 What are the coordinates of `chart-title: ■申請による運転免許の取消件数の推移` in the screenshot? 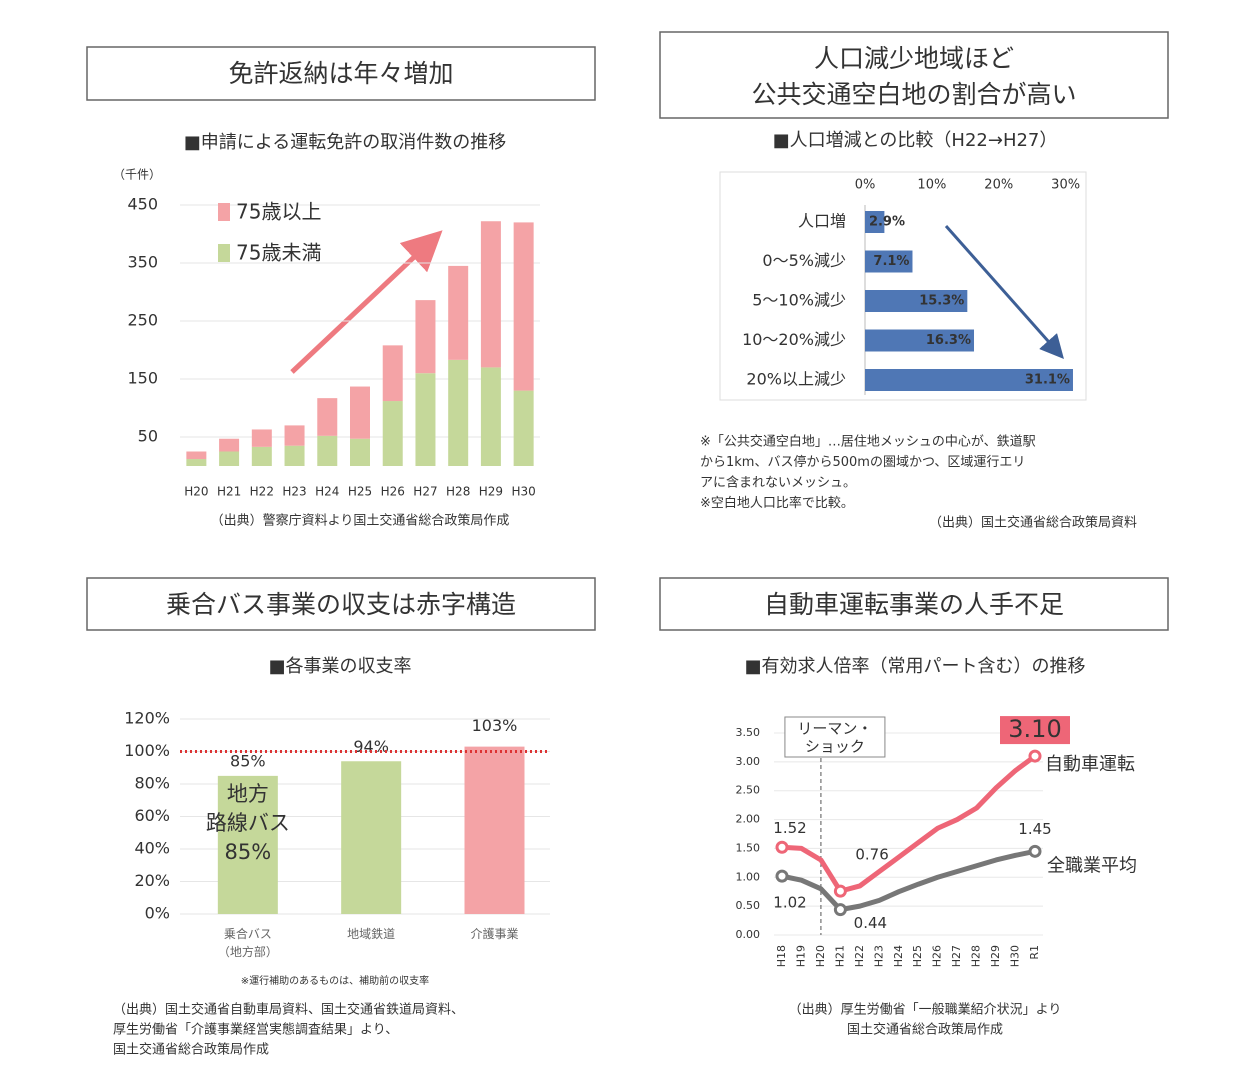 It's located at (345, 142).